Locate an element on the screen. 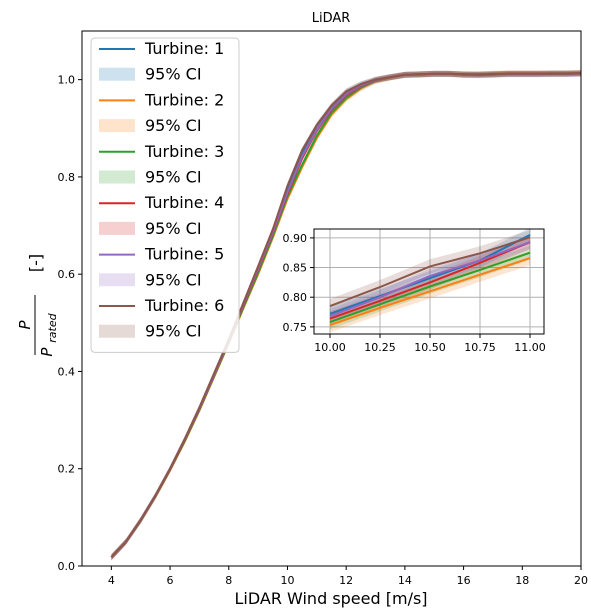 Image resolution: width=591 pixels, height=616 pixels. x-tick-label: 20 is located at coordinates (581, 580).